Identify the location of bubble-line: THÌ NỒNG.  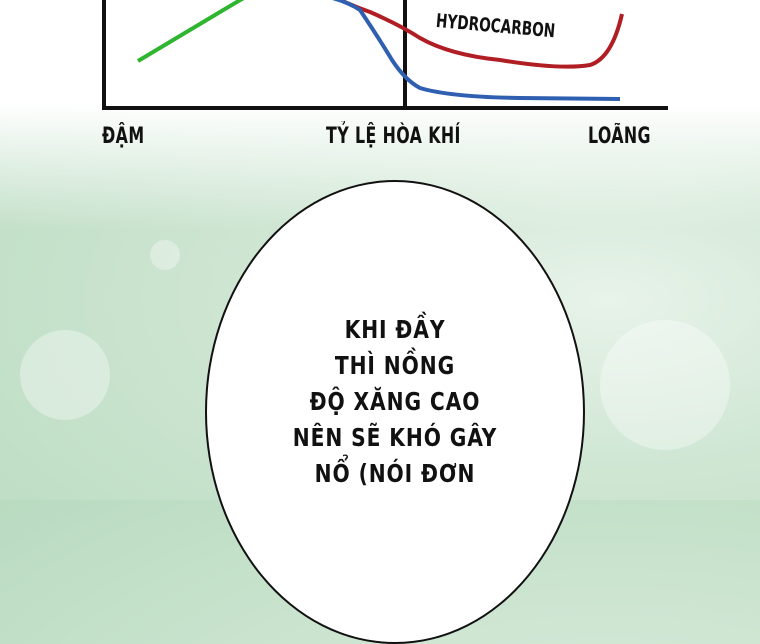
(395, 365).